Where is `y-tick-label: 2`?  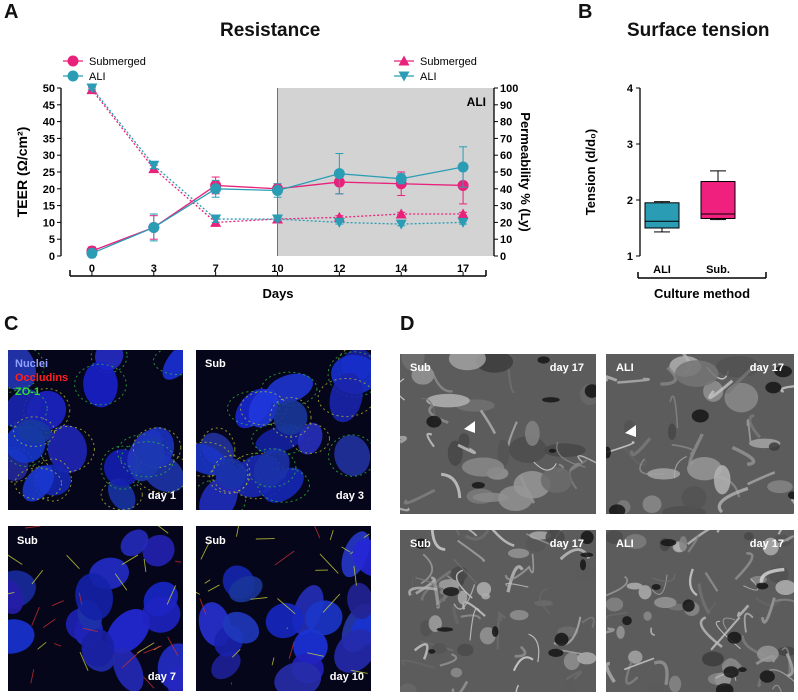
y-tick-label: 2 is located at coordinates (630, 201).